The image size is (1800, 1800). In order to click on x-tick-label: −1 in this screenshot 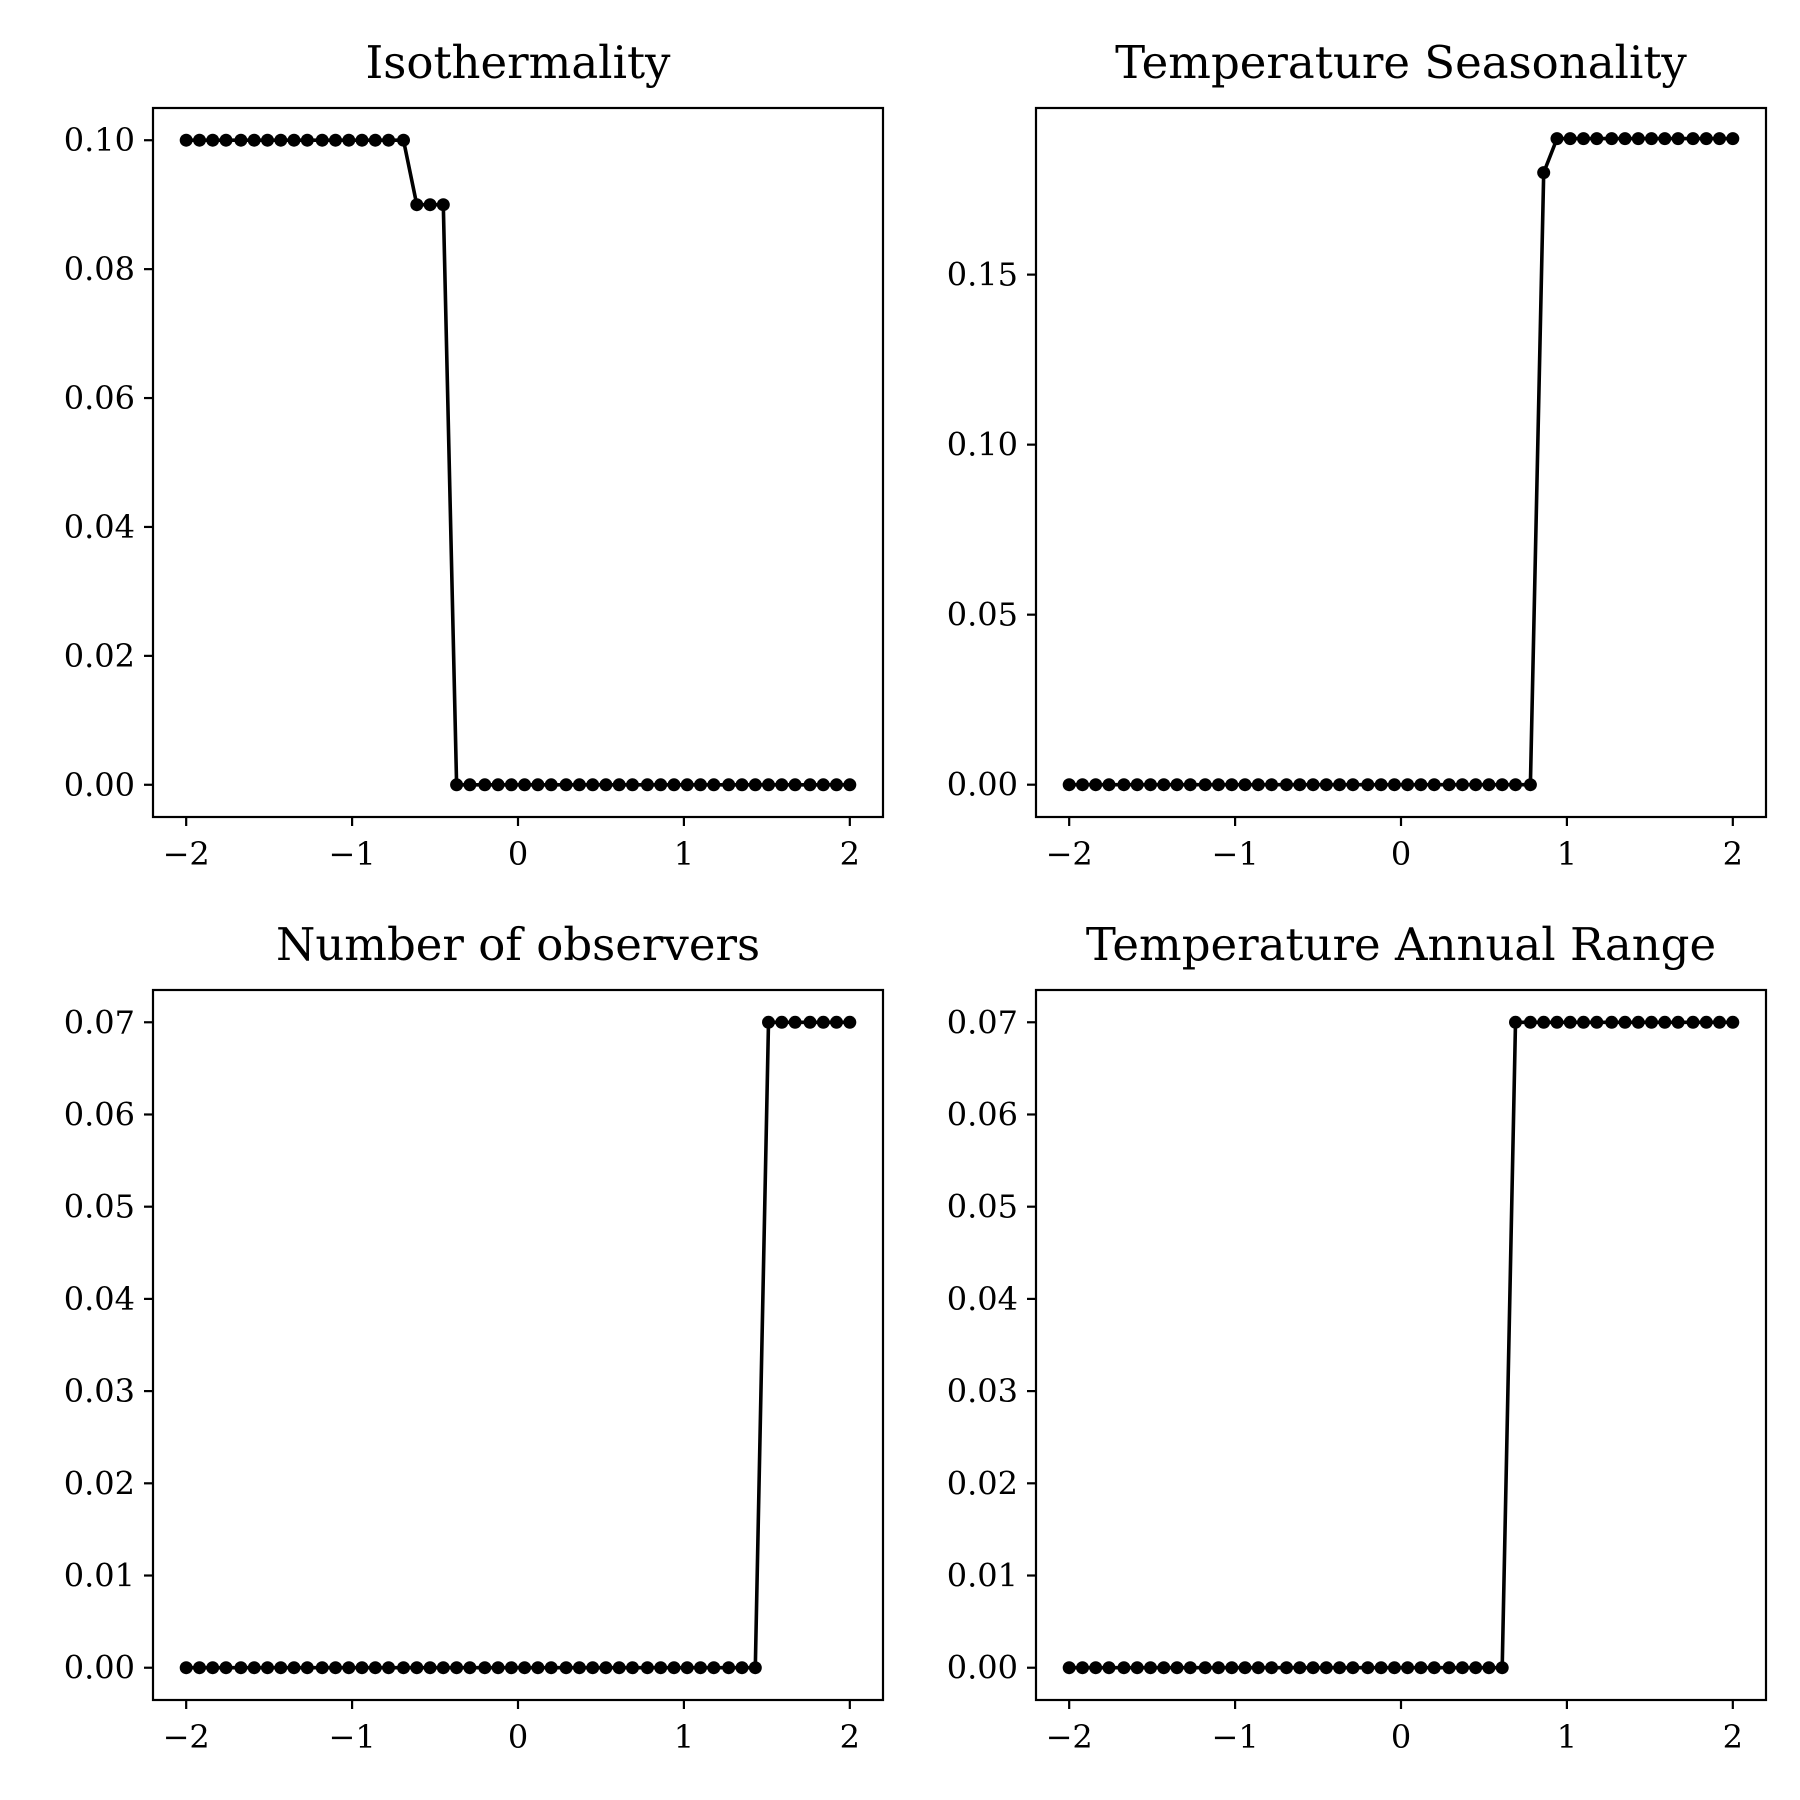, I will do `click(1235, 854)`.